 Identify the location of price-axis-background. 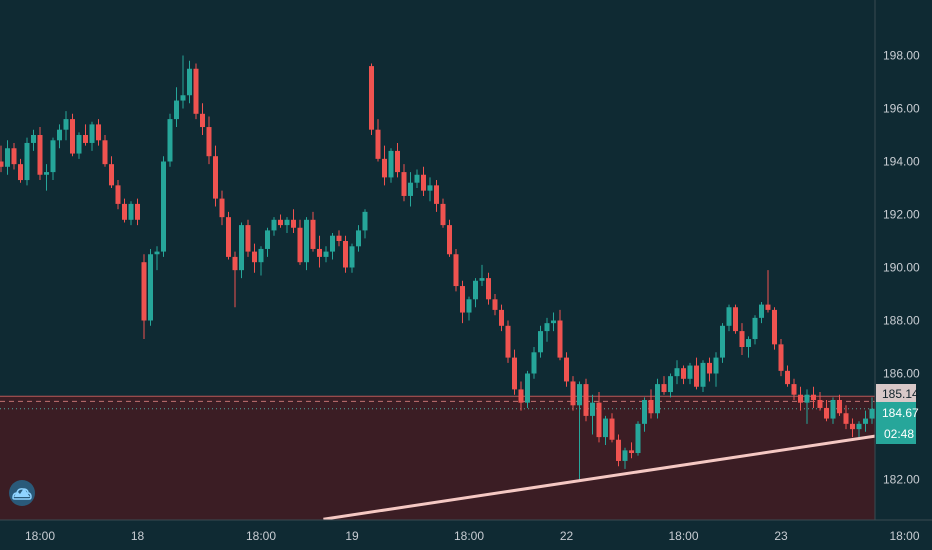
(903, 275).